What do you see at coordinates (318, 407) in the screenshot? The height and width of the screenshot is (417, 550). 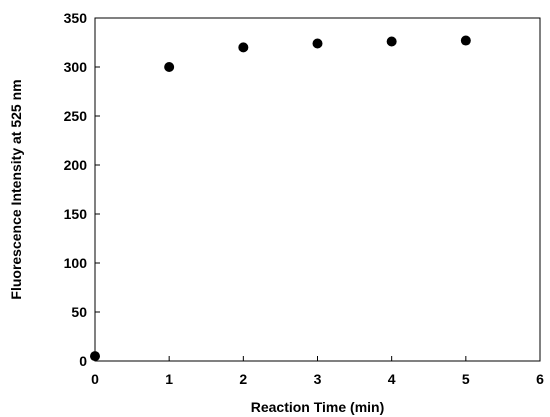 I see `x-axis-title: Reaction Time (min)` at bounding box center [318, 407].